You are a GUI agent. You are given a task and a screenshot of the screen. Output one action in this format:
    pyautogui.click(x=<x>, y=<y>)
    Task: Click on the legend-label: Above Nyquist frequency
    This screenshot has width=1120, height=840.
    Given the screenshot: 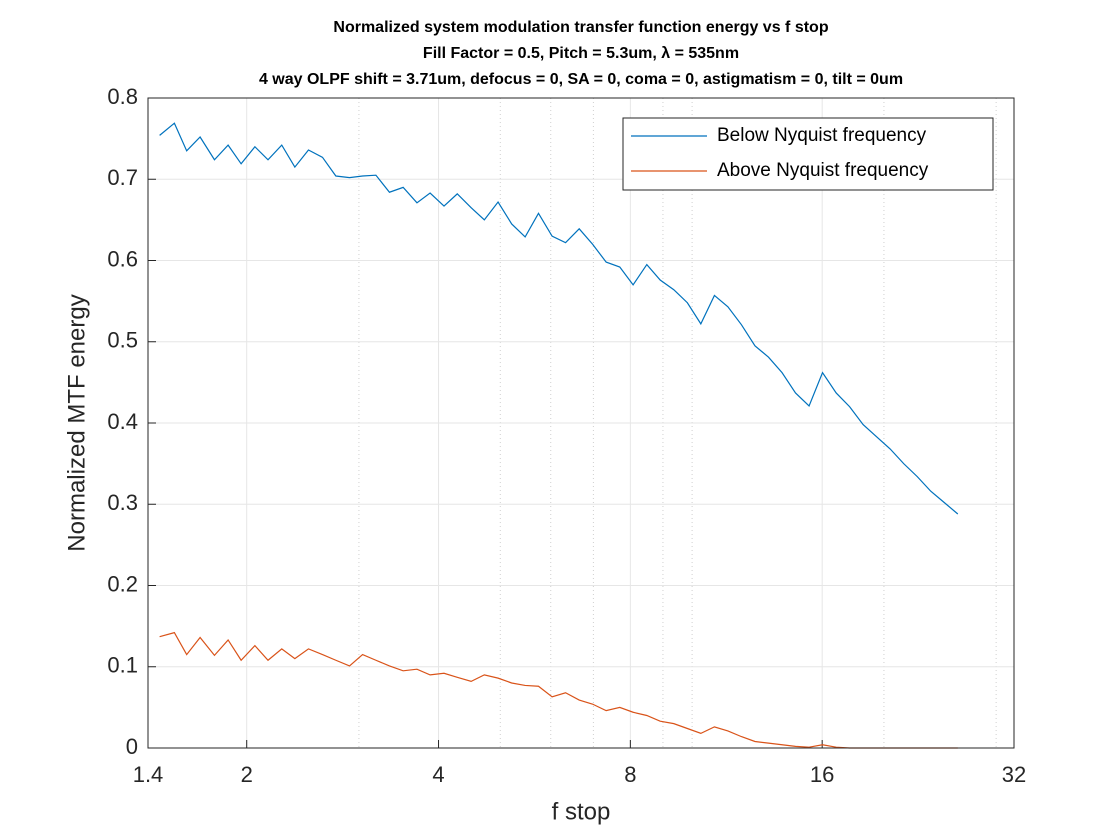 What is the action you would take?
    pyautogui.click(x=823, y=170)
    